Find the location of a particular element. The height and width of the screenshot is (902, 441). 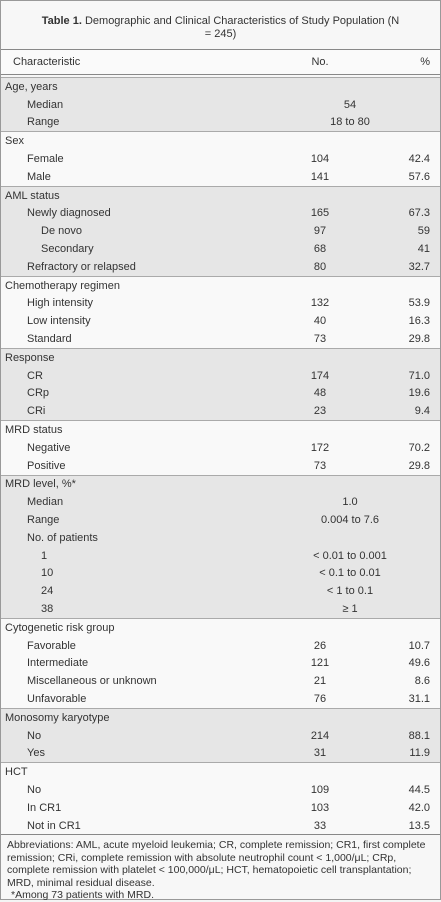

value-cell: ≥ 1 is located at coordinates (350, 609).